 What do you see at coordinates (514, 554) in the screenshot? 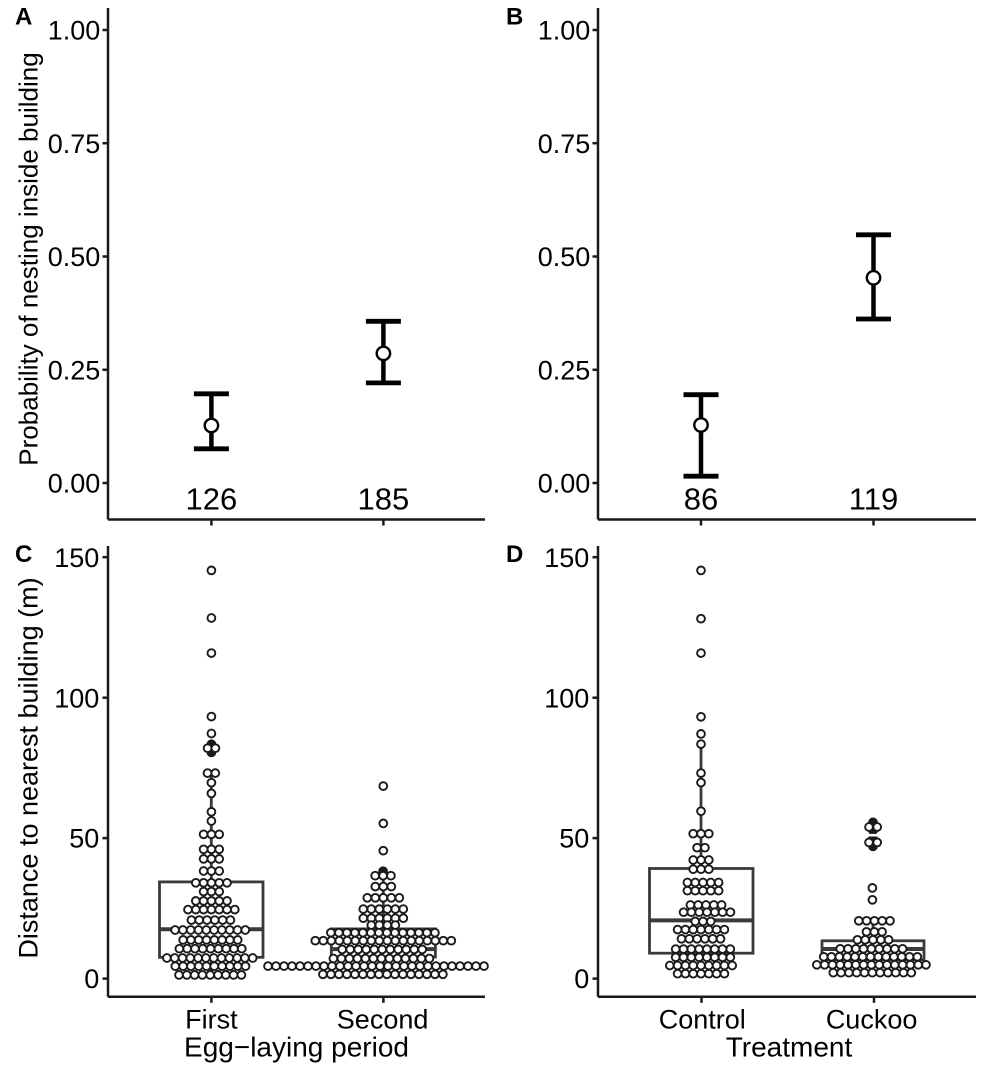
I see `svg-text: D` at bounding box center [514, 554].